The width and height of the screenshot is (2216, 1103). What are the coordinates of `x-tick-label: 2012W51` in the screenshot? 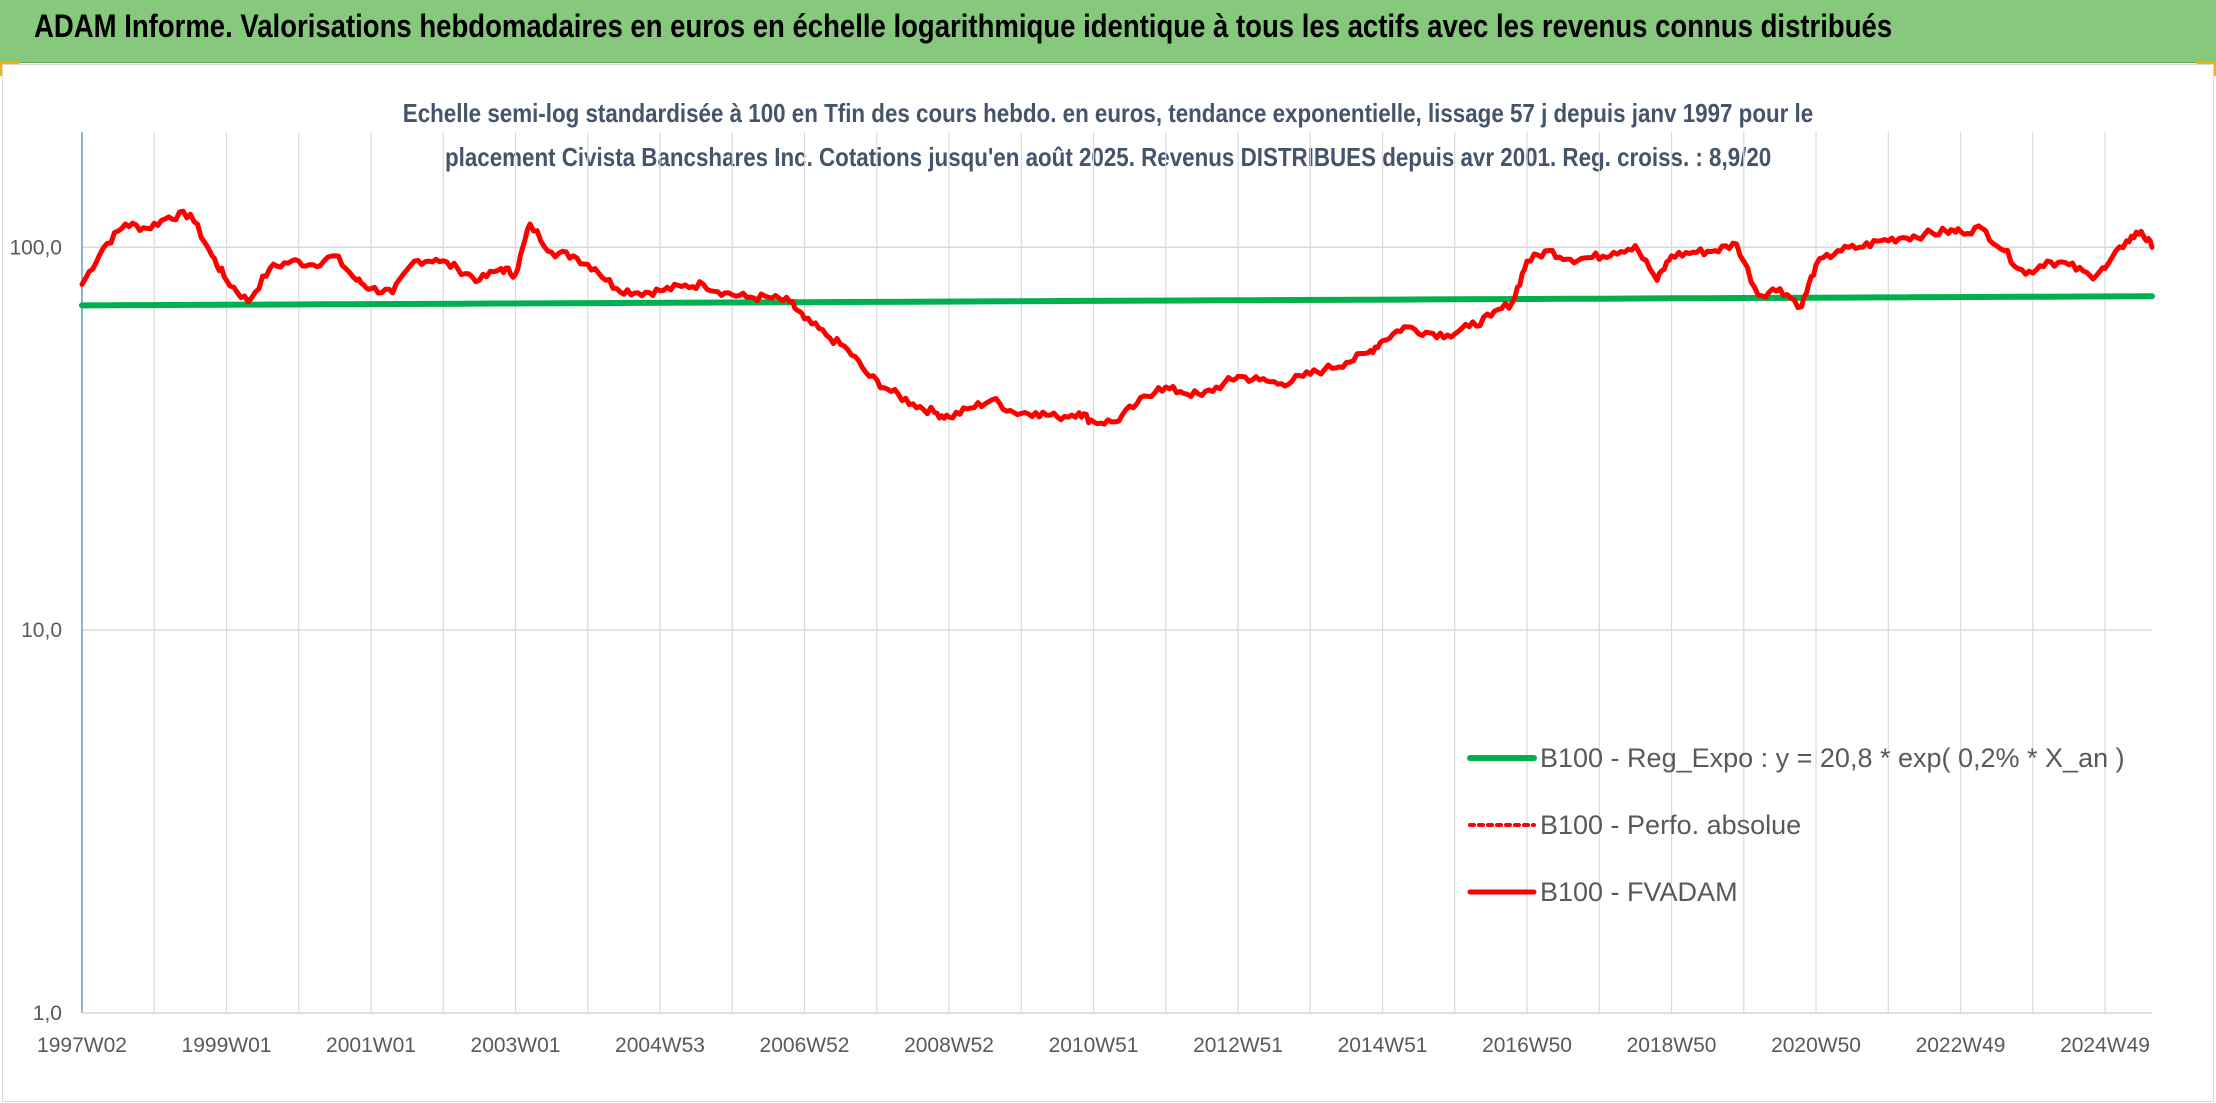 It's located at (1238, 1045).